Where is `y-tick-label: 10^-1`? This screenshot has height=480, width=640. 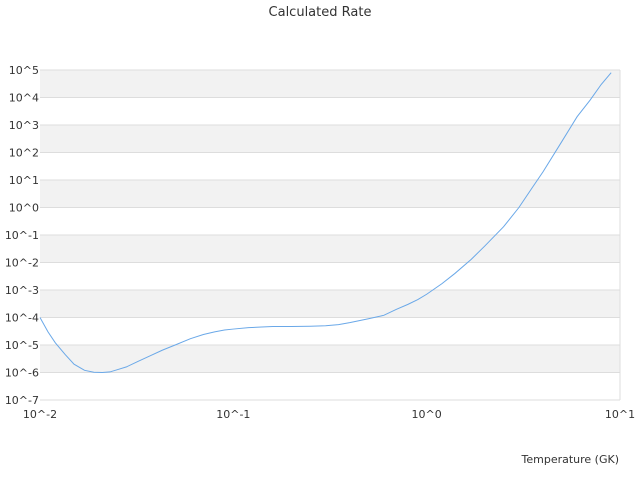 y-tick-label: 10^-1 is located at coordinates (22, 235).